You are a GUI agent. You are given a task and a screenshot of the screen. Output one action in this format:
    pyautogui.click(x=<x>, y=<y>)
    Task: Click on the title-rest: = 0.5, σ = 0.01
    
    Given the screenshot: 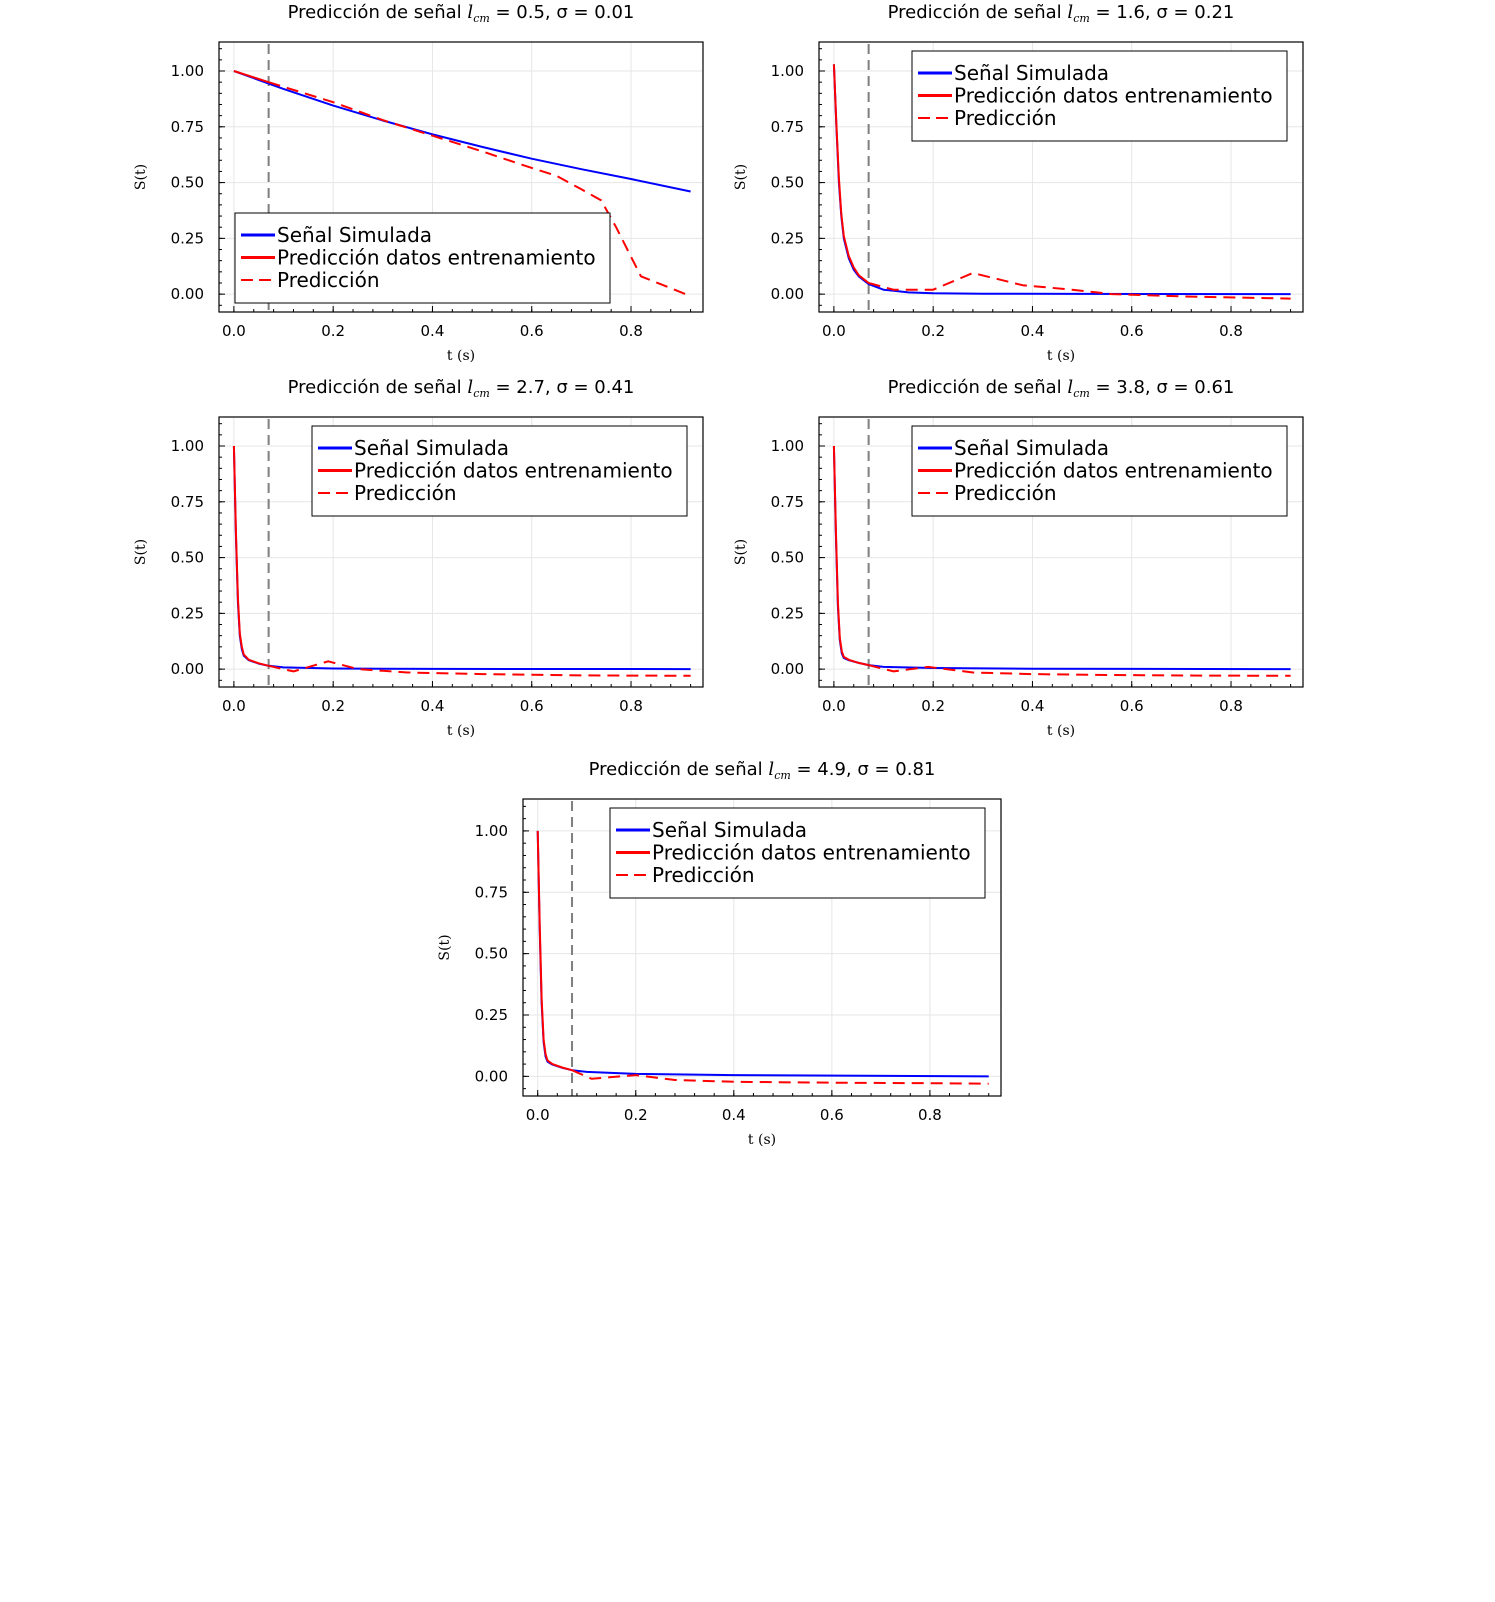 What is the action you would take?
    pyautogui.click(x=562, y=12)
    